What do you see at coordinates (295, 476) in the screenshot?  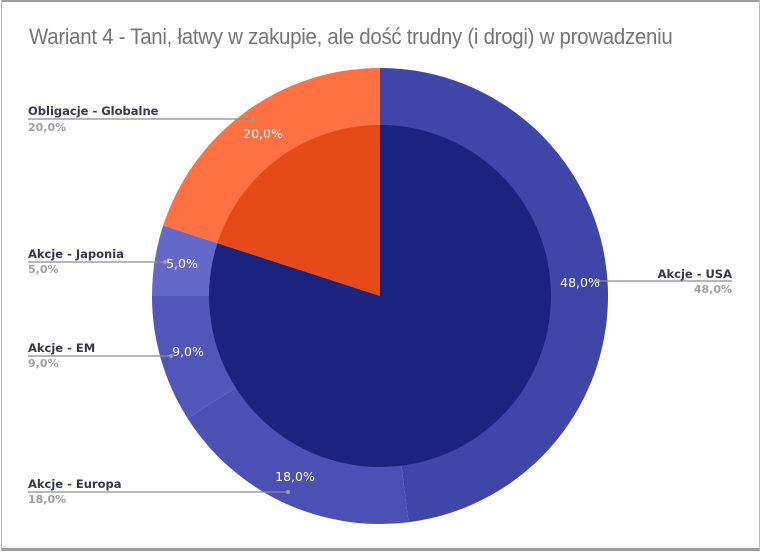 I see `slice-label-europa: 18,0%` at bounding box center [295, 476].